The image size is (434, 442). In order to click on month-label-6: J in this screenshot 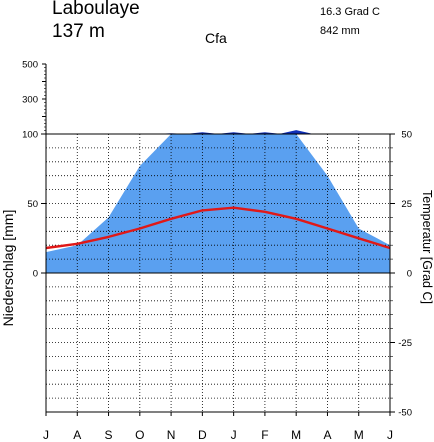, I will do `click(234, 435)`.